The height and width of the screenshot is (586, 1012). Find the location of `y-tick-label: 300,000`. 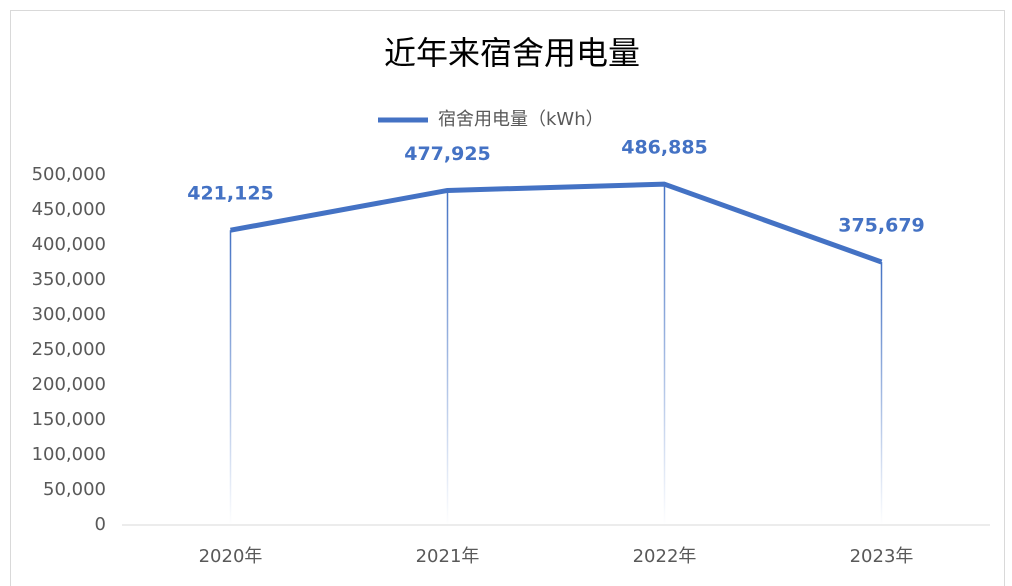

y-tick-label: 300,000 is located at coordinates (69, 314).